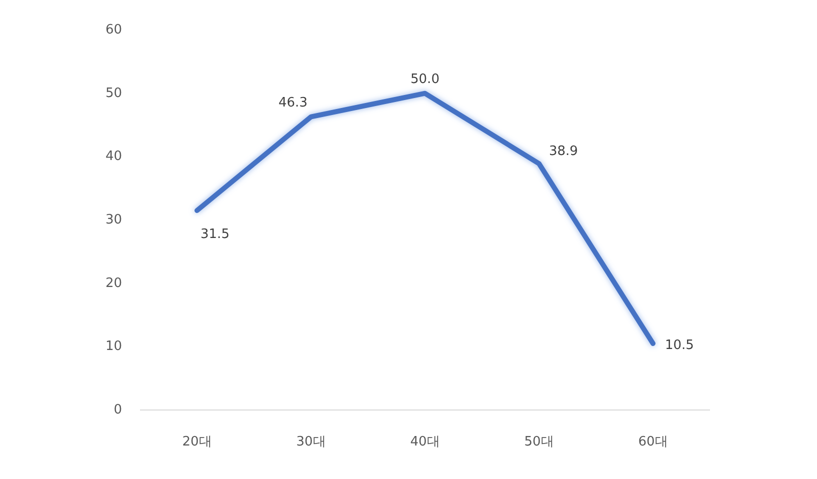 The height and width of the screenshot is (479, 817). Describe the element at coordinates (197, 442) in the screenshot. I see `x-tick-label: 20대` at that location.